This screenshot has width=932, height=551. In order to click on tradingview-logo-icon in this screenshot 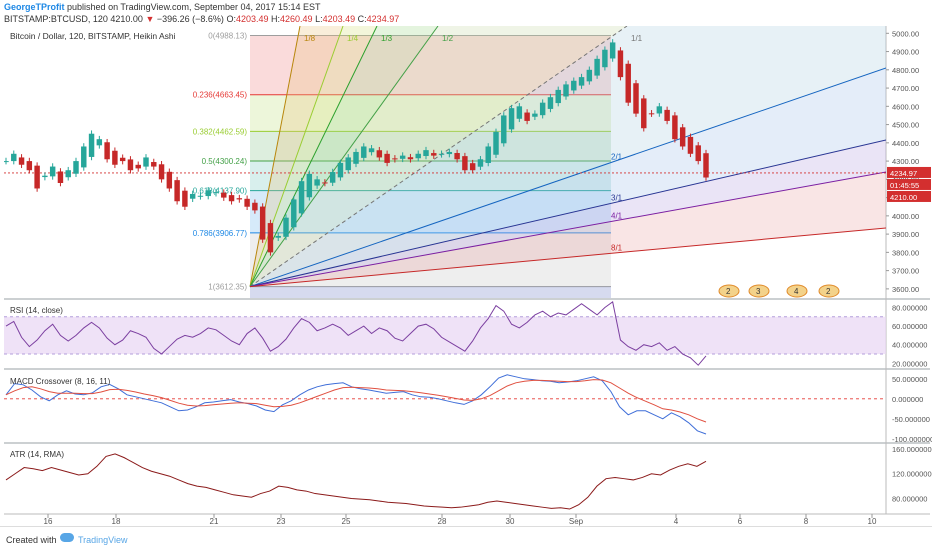, I will do `click(67, 537)`.